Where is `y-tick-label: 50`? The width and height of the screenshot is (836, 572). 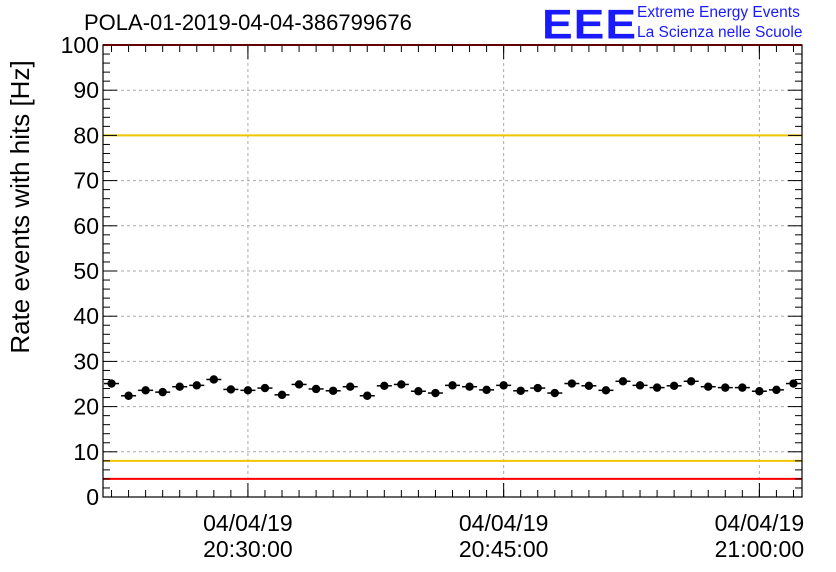 y-tick-label: 50 is located at coordinates (86, 271).